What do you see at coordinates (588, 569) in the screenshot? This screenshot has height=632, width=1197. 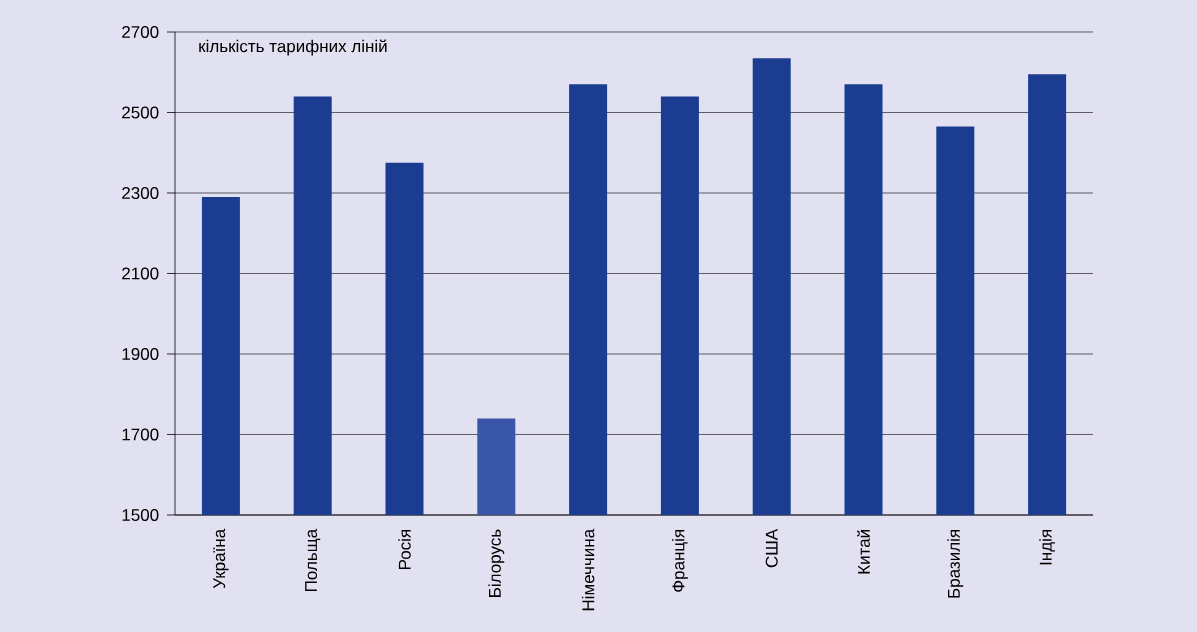 I see `x-tick-label: Німеччина` at bounding box center [588, 569].